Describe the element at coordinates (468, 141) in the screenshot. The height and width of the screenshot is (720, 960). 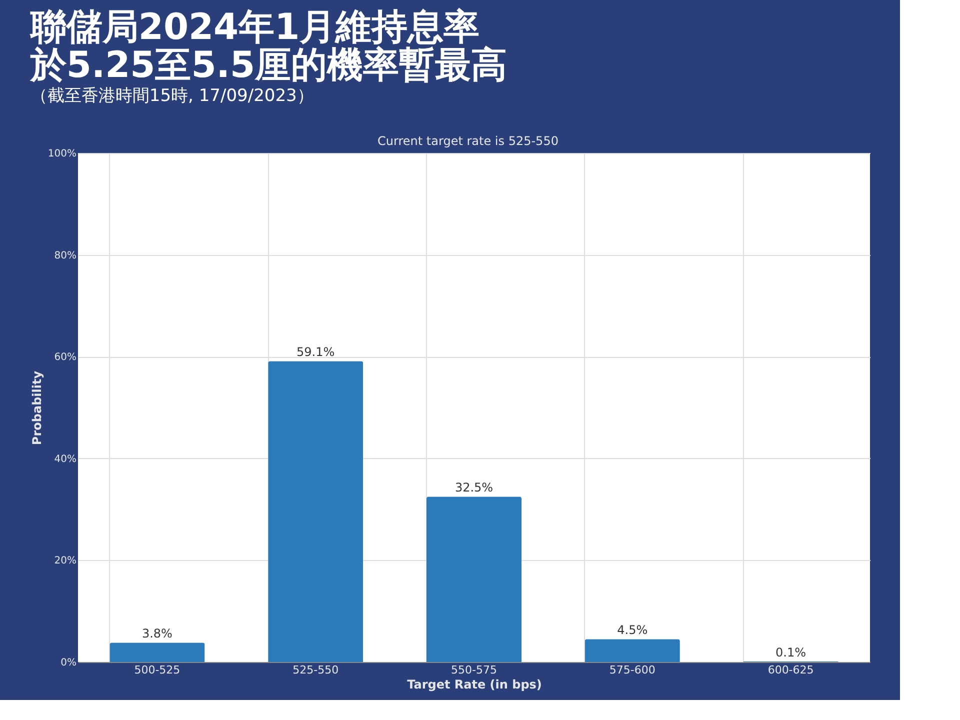
I see `text: Current target rate is 525-550` at that location.